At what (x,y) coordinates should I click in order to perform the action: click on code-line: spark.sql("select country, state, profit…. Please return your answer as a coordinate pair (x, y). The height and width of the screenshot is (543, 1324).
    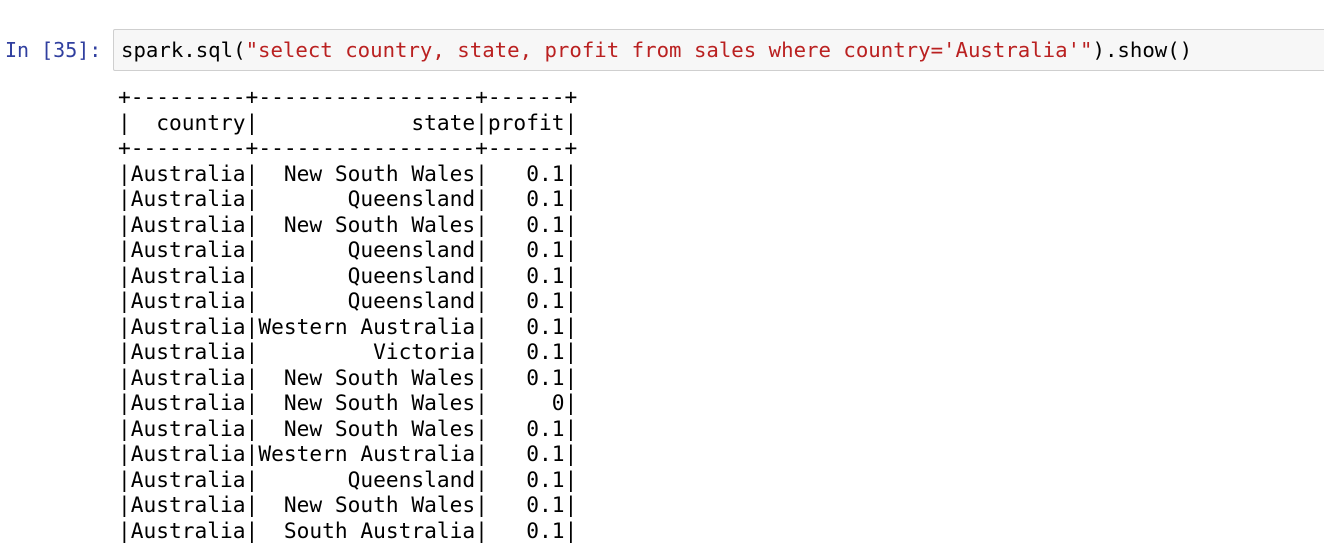
    Looking at the image, I should click on (656, 50).